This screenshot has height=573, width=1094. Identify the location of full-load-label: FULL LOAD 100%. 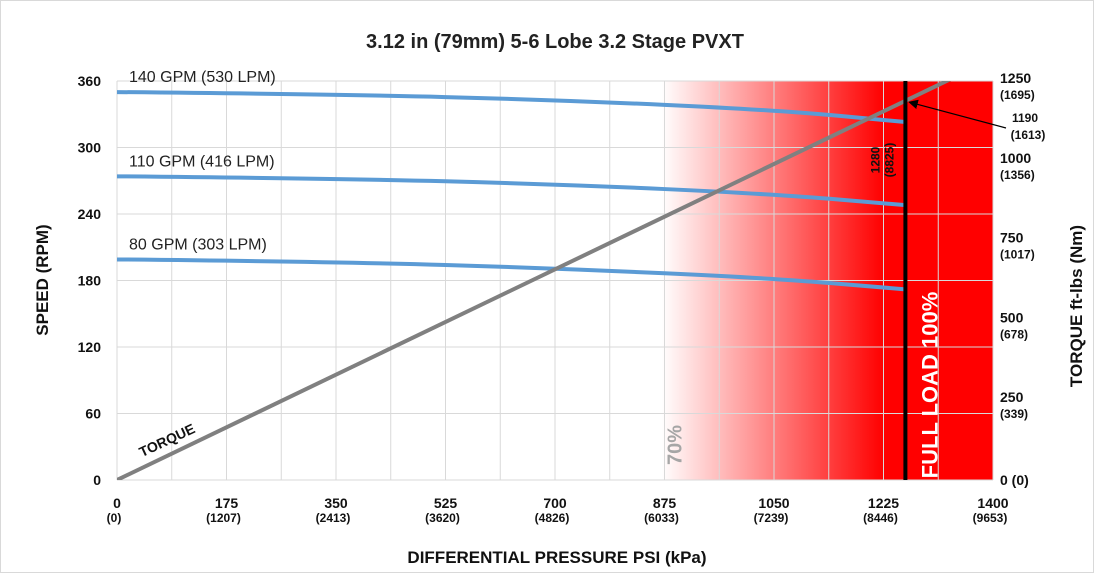
(929, 385).